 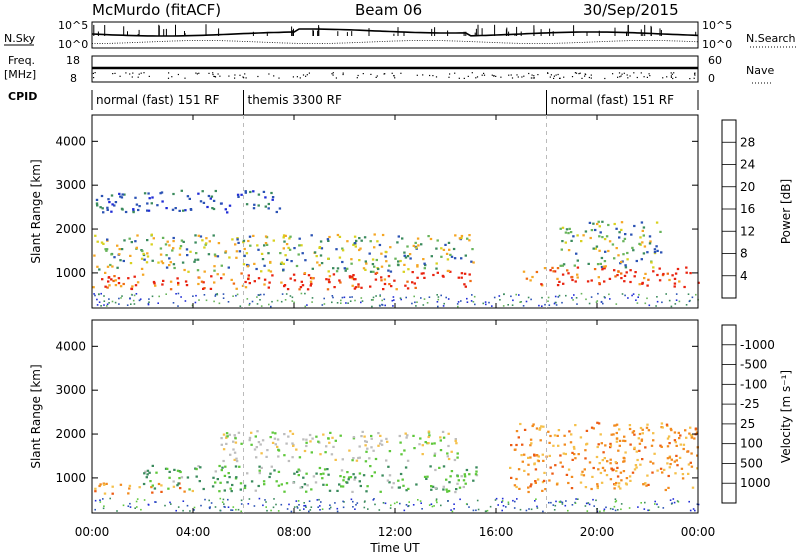 What do you see at coordinates (70, 434) in the screenshot?
I see `velocity-y-tick-label: 2000` at bounding box center [70, 434].